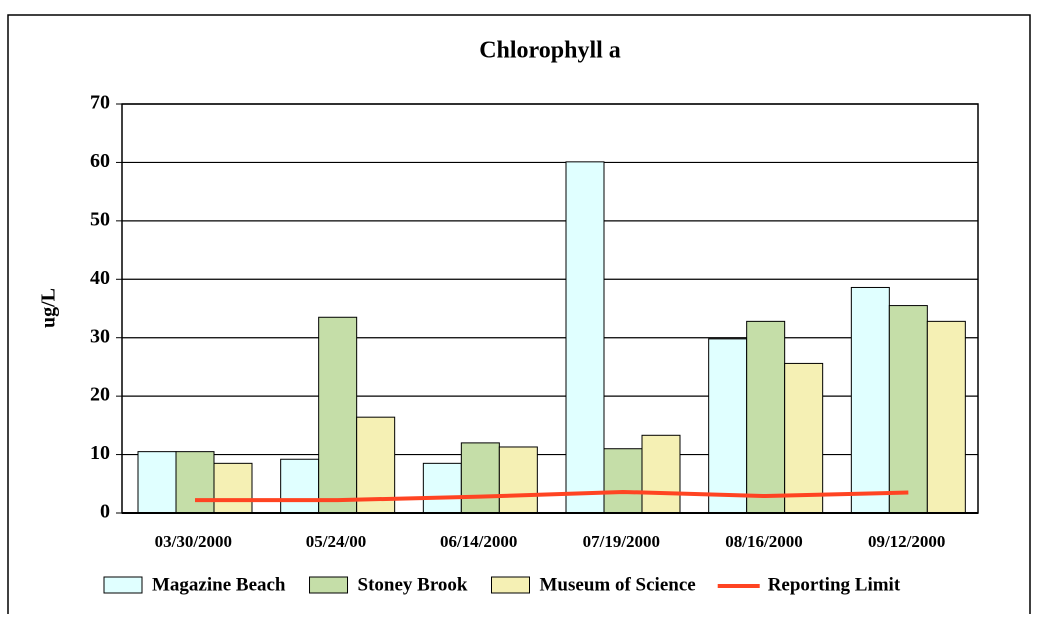  Describe the element at coordinates (478, 541) in the screenshot. I see `x-tick-label: 06/14/2000` at that location.